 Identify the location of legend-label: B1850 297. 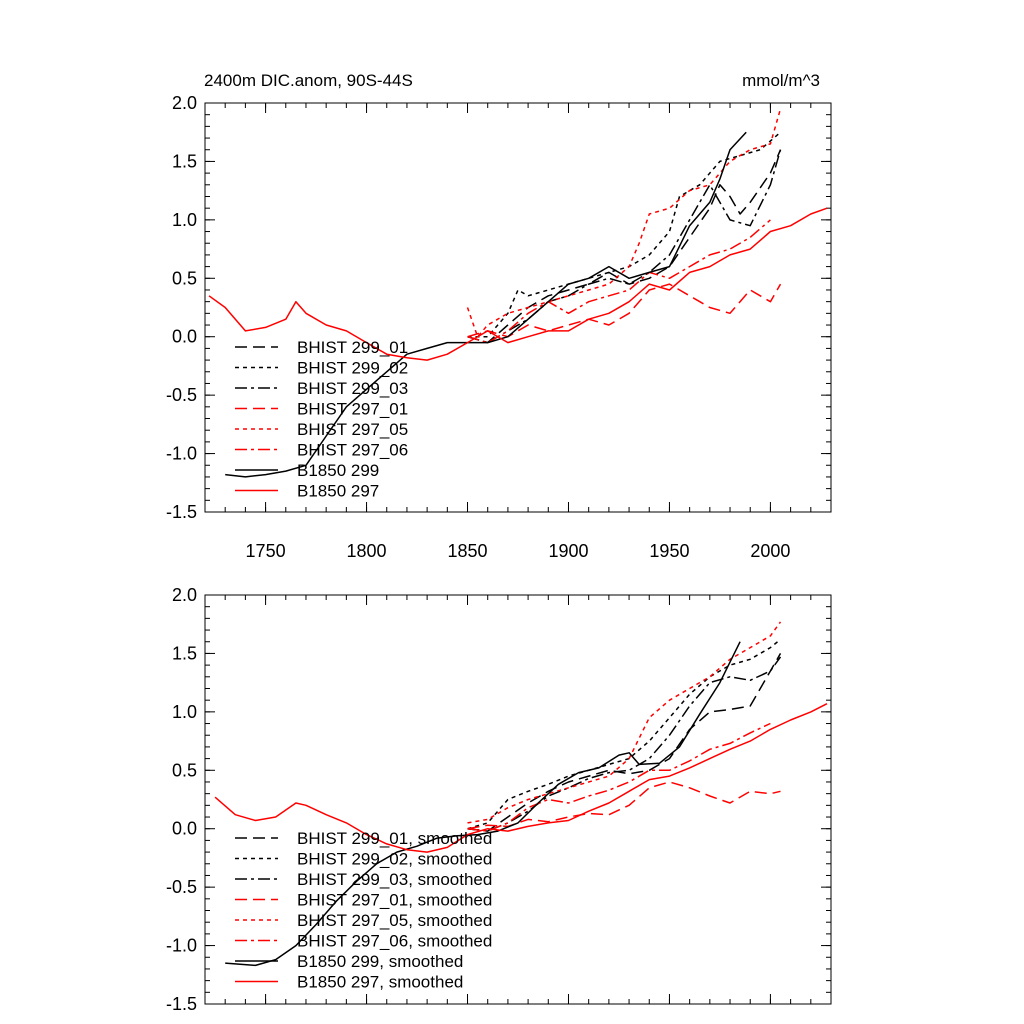
(338, 491).